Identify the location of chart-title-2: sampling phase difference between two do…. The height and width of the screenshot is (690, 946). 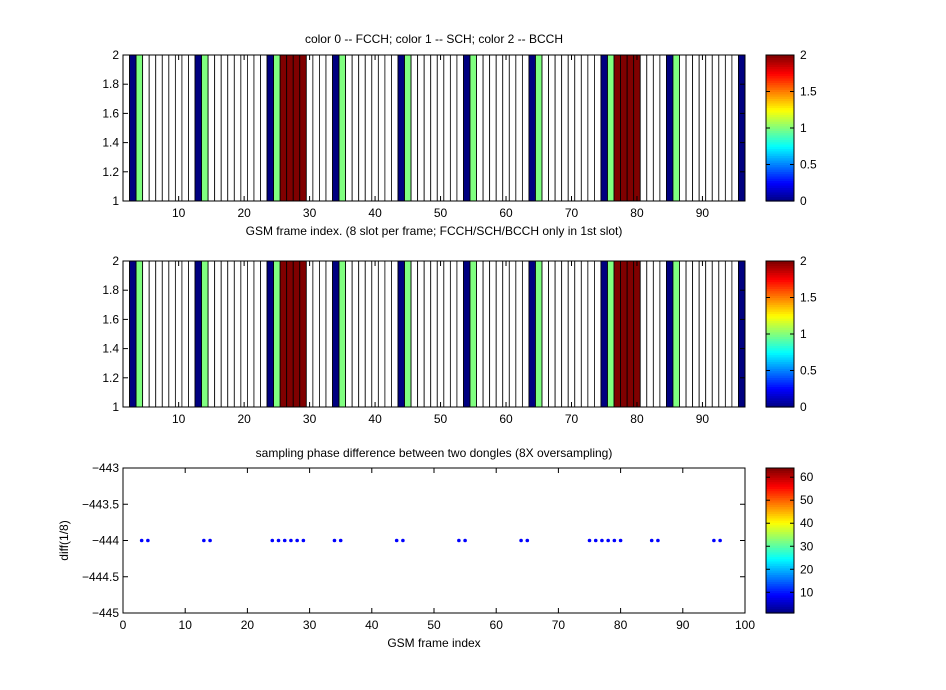
(434, 453).